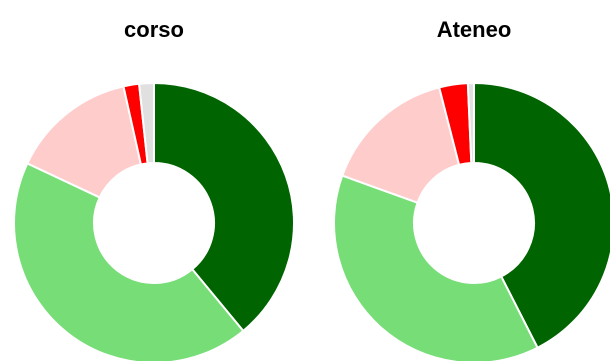 The height and width of the screenshot is (361, 610). I want to click on chart-title-ateneo: Ateneo, so click(474, 29).